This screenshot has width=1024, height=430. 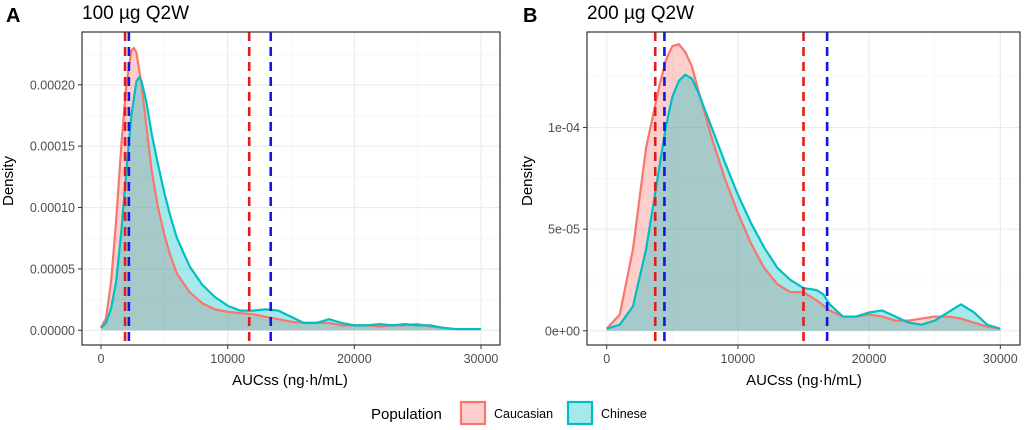 I want to click on legend: Population Caucasian Chinese, so click(x=509, y=413).